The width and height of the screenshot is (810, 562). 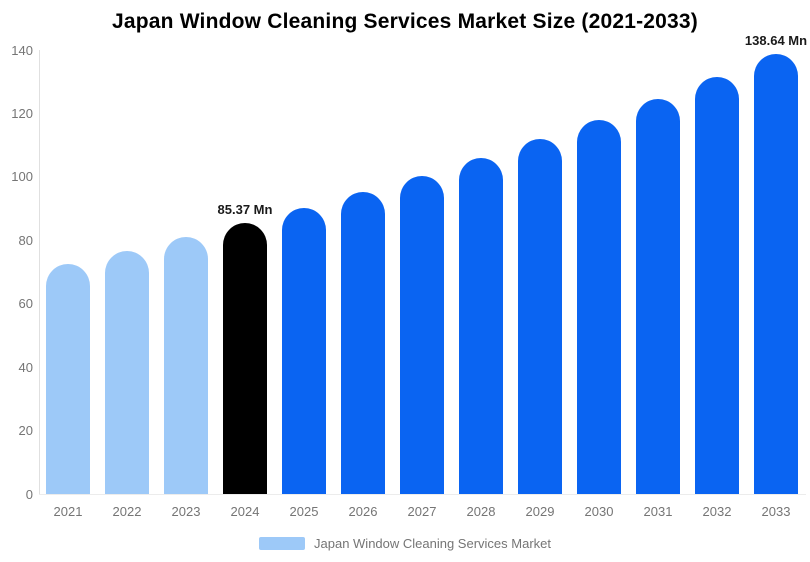 What do you see at coordinates (776, 274) in the screenshot?
I see `bar-2033` at bounding box center [776, 274].